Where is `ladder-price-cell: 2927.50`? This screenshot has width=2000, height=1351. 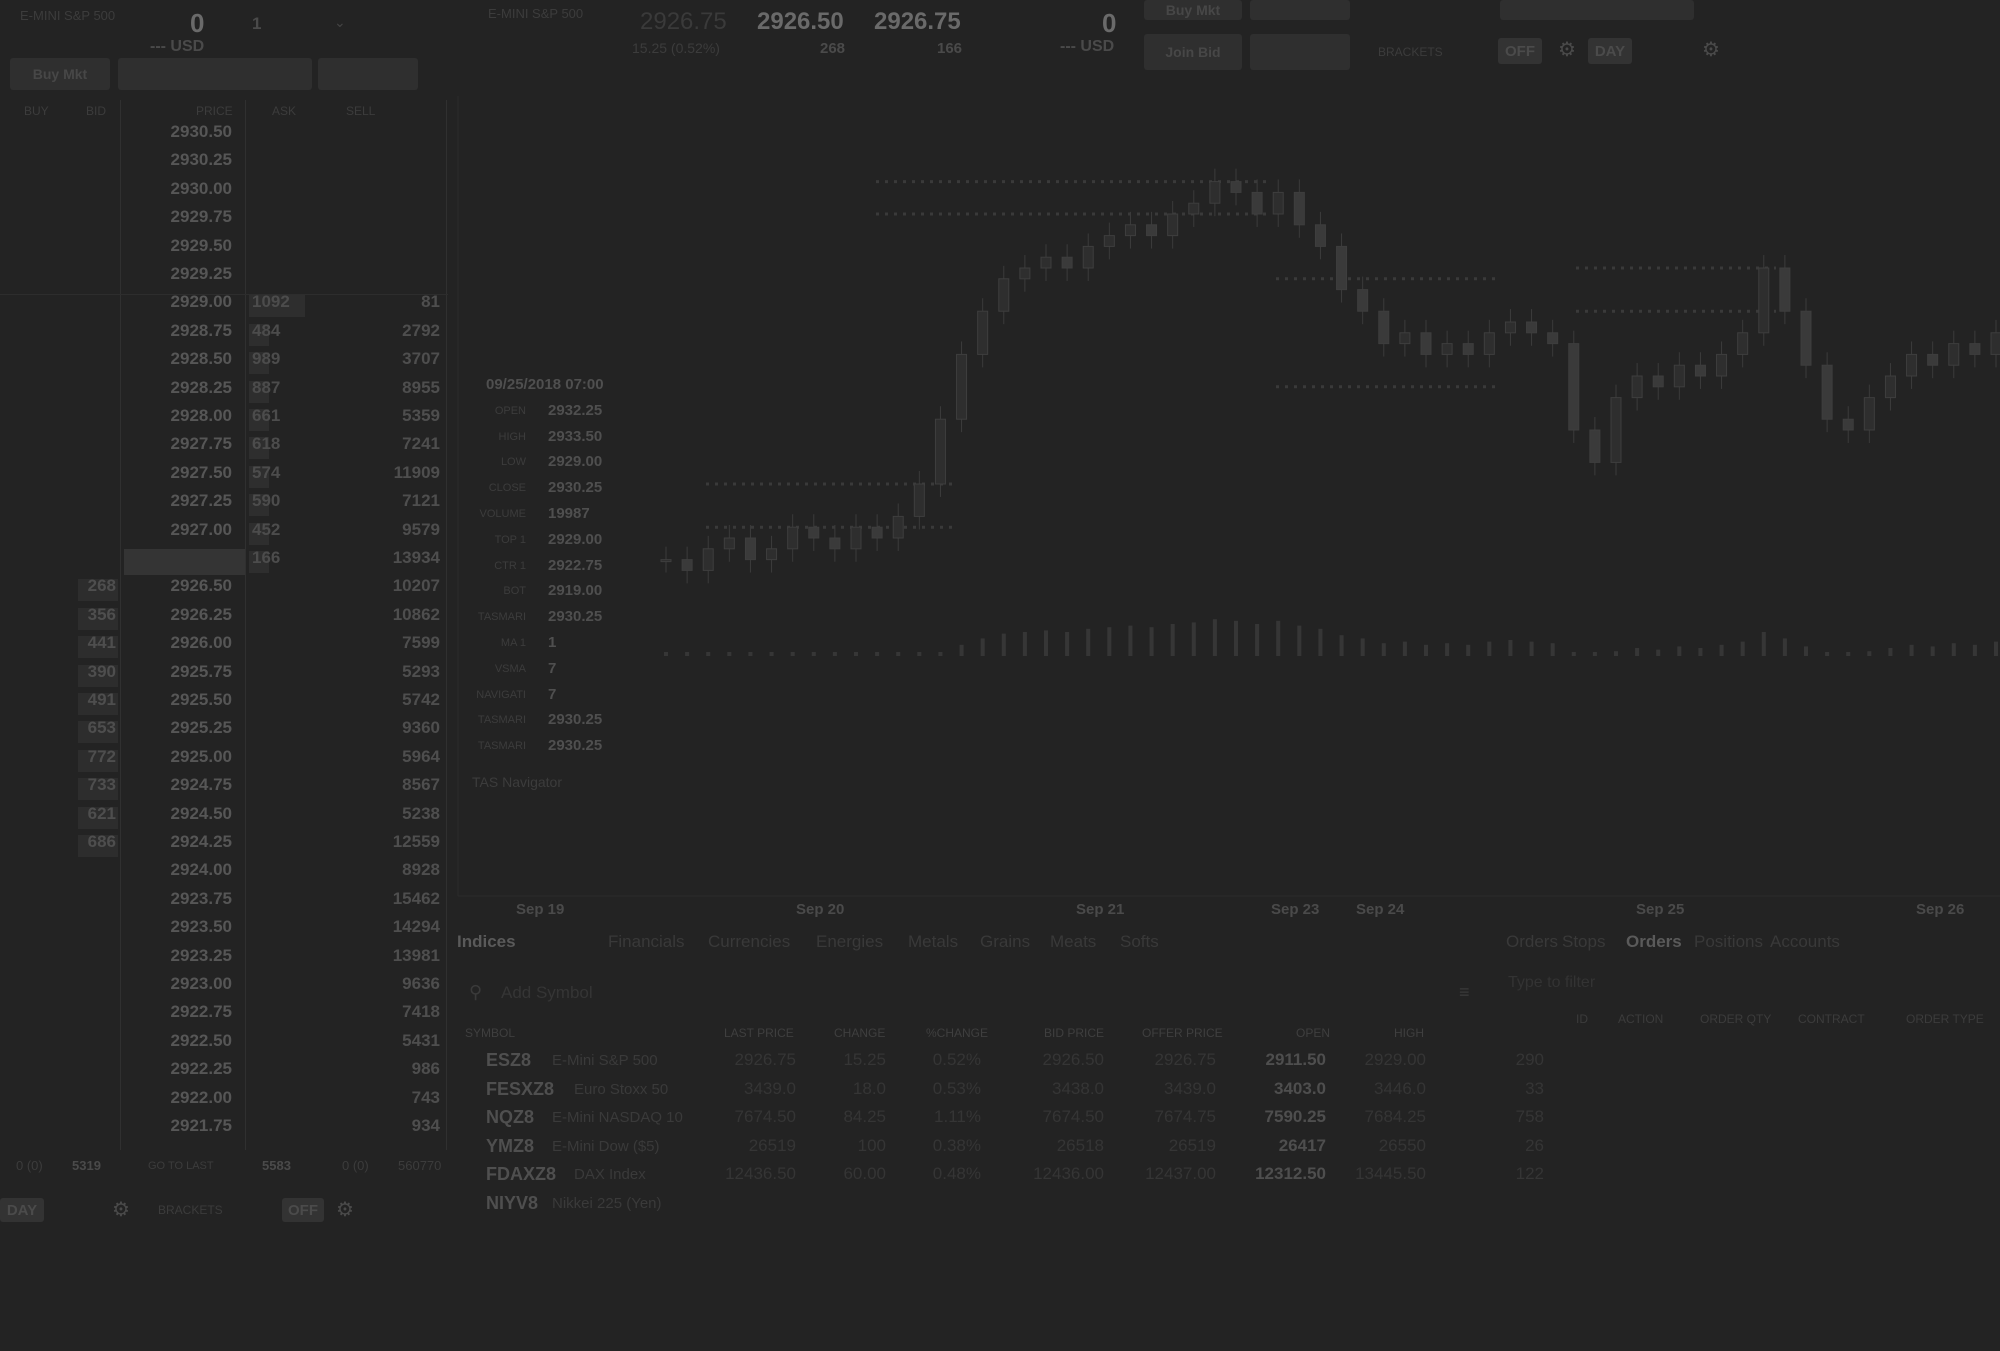 ladder-price-cell: 2927.50 is located at coordinates (201, 472).